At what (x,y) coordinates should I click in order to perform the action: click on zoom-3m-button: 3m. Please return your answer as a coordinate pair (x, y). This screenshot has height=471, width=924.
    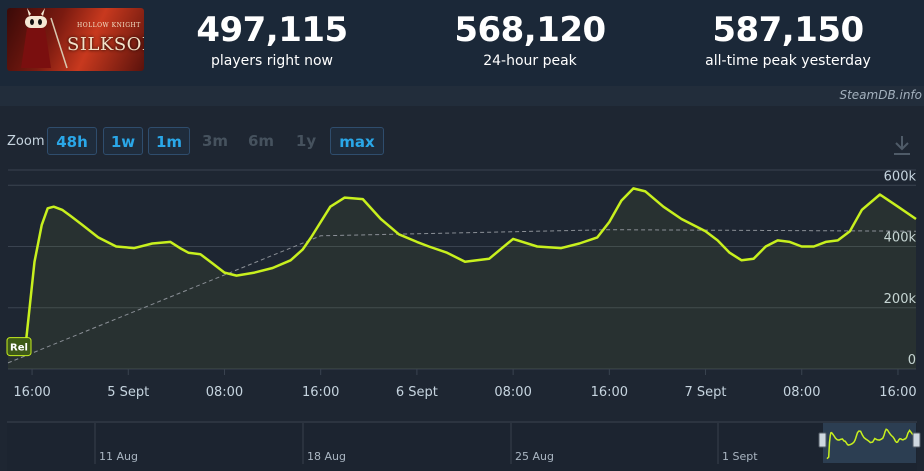
    Looking at the image, I should click on (215, 141).